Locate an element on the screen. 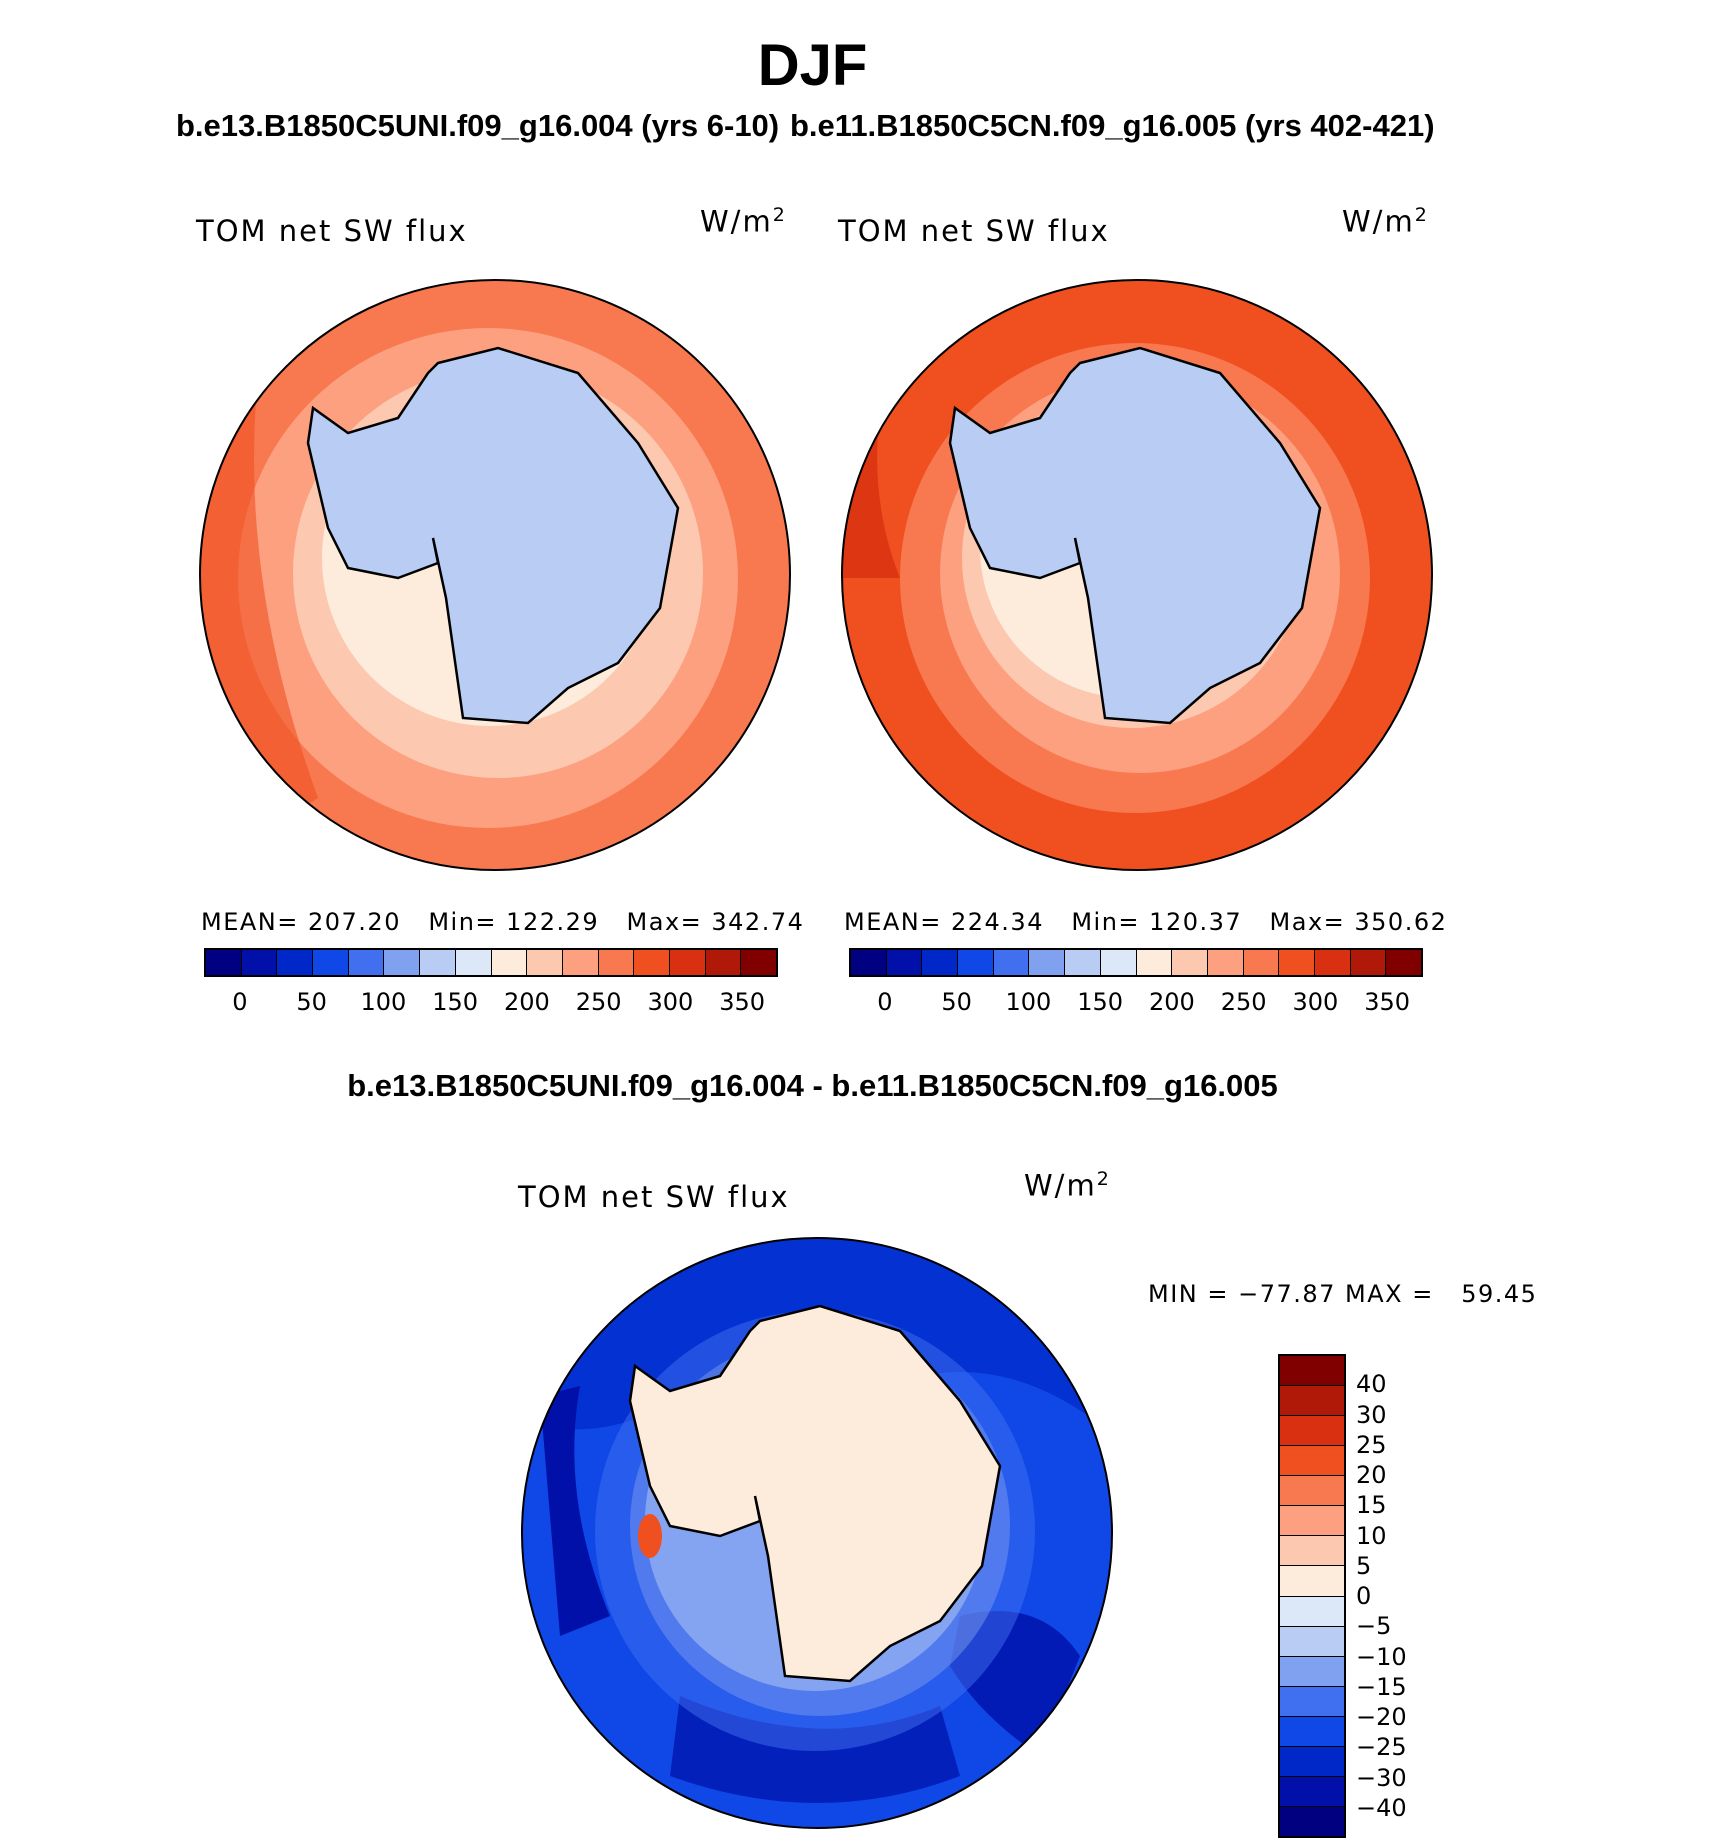 This screenshot has width=1710, height=1840. diff-polar-map is located at coordinates (817, 1533).